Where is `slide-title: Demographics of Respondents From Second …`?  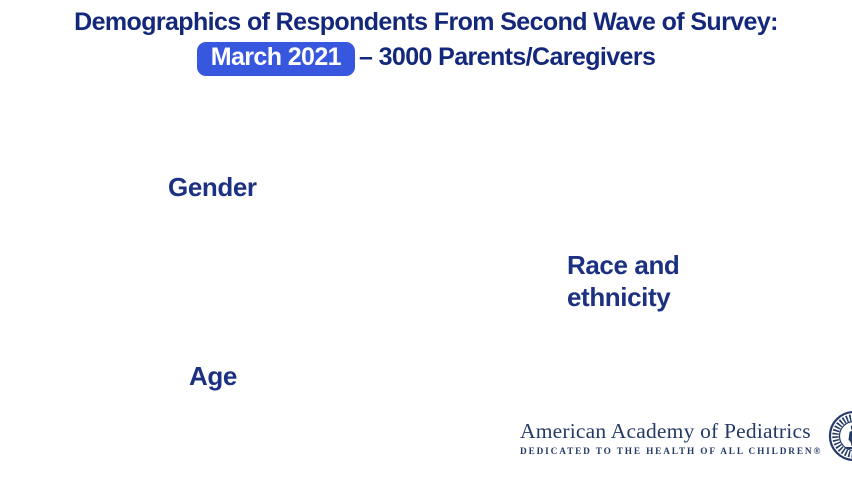 slide-title: Demographics of Respondents From Second … is located at coordinates (426, 41).